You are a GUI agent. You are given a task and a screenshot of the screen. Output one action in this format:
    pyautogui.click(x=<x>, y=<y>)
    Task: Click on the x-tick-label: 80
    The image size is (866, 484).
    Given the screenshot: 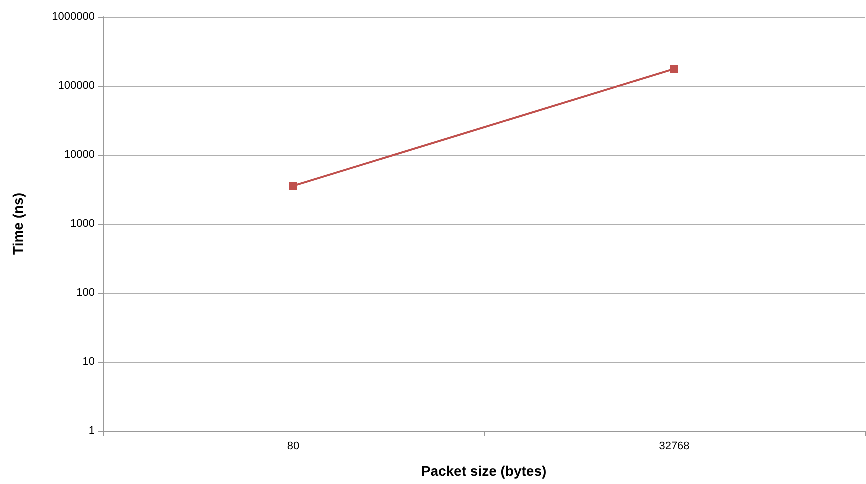 What is the action you would take?
    pyautogui.click(x=293, y=446)
    